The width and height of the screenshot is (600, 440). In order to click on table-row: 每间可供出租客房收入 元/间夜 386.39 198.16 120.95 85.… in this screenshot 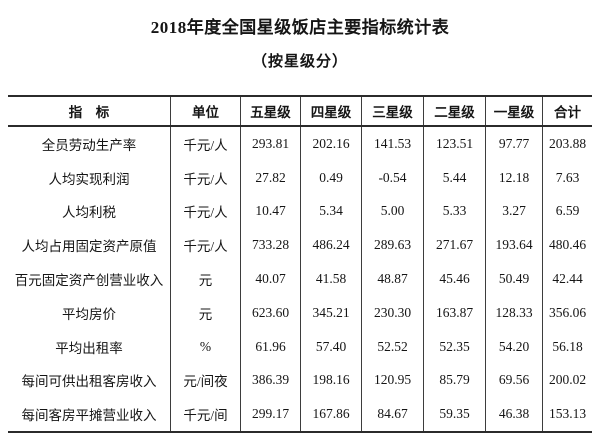, I will do `click(300, 380)`.